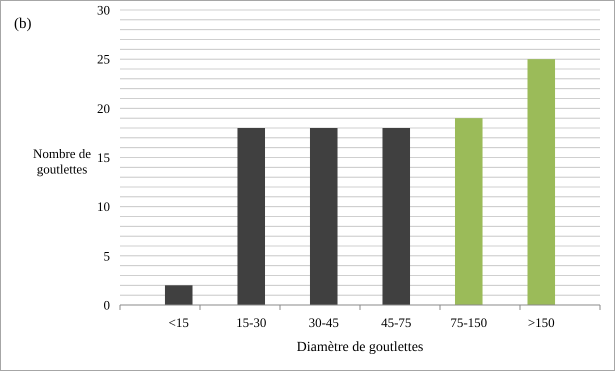  I want to click on x-tick-label: 75-150, so click(469, 322).